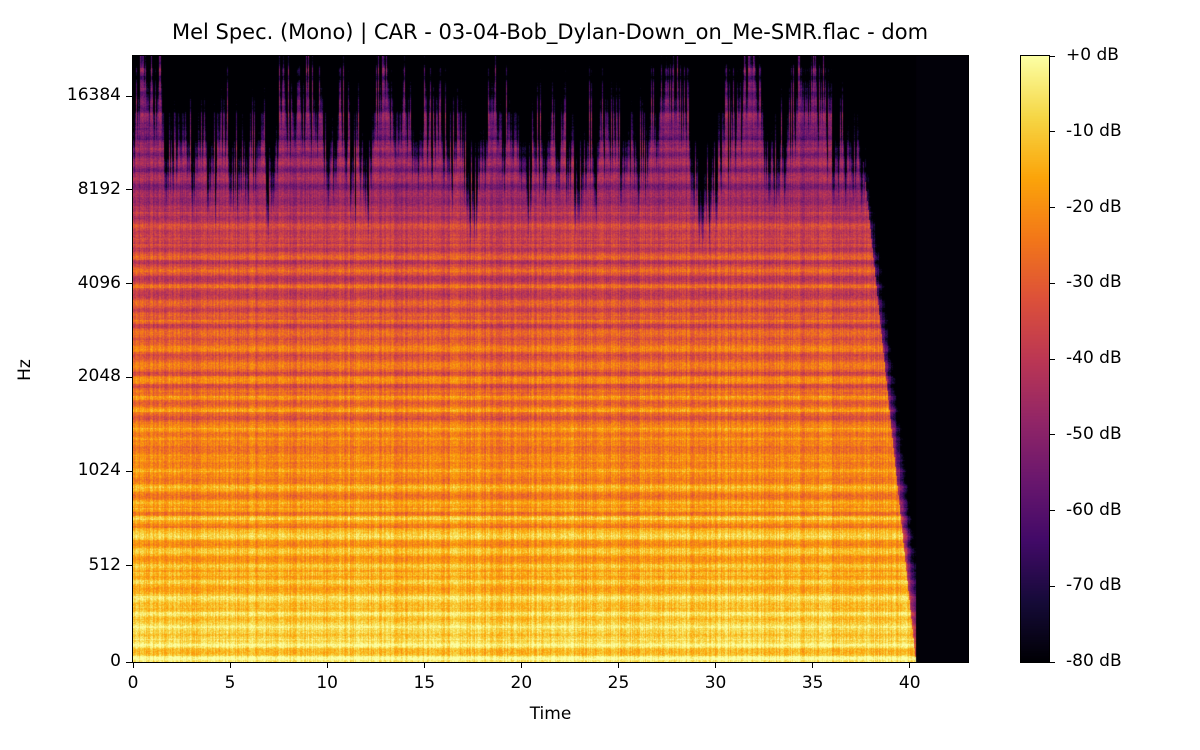 The image size is (1200, 750). What do you see at coordinates (99, 188) in the screenshot?
I see `y-tick-label: 8192` at bounding box center [99, 188].